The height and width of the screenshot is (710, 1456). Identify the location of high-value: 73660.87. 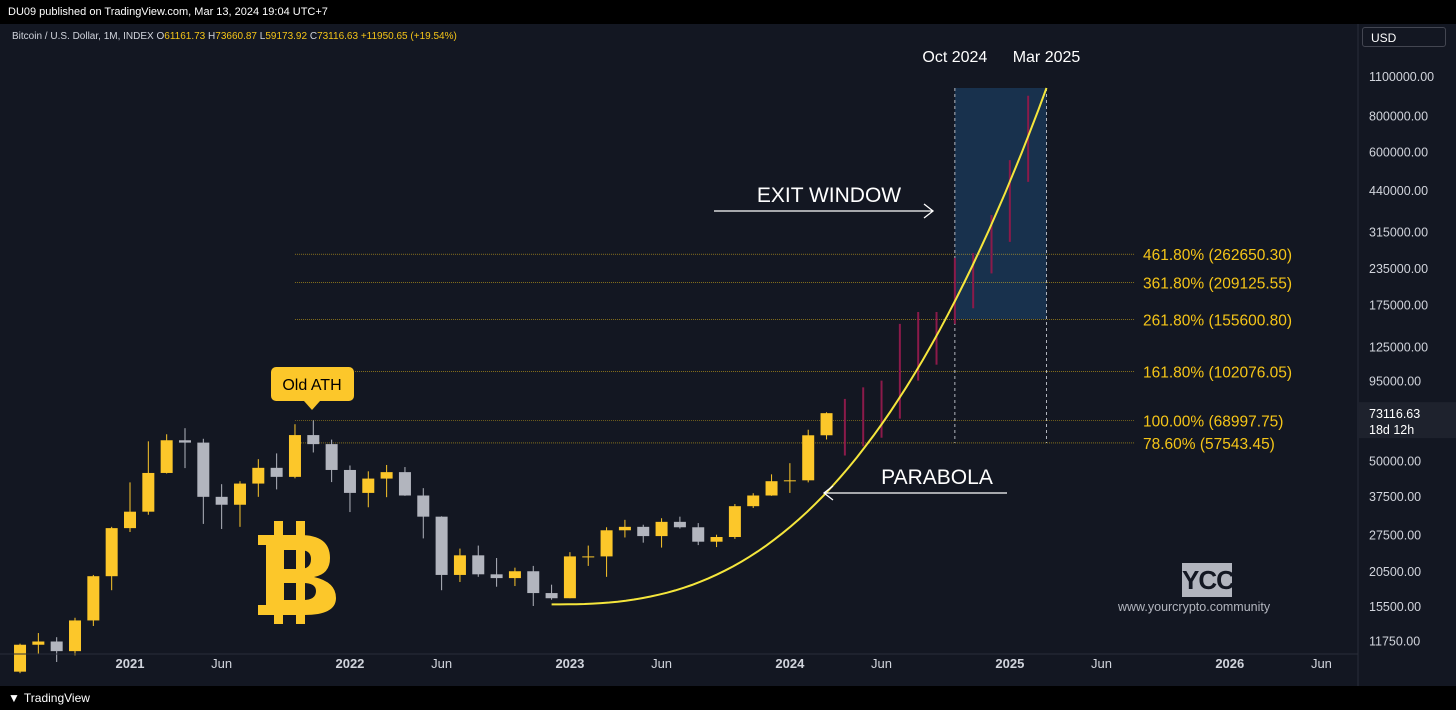
(236, 36).